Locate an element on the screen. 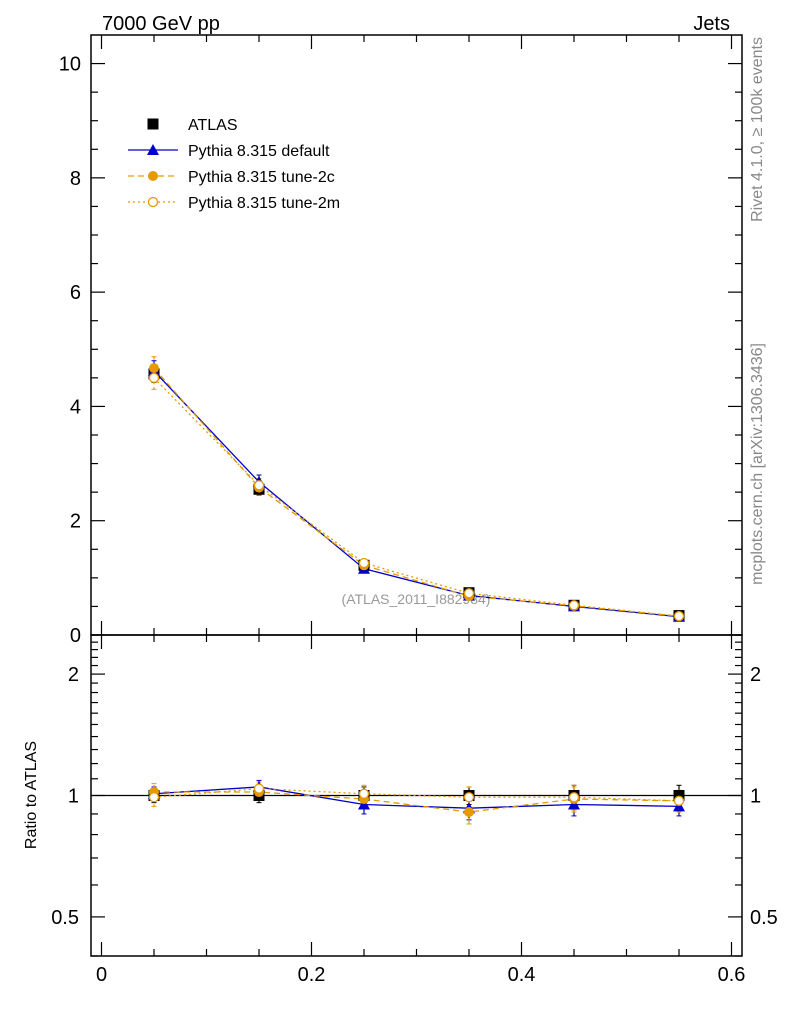  legend-label: Pythia 8.315 tune-2c is located at coordinates (261, 177).